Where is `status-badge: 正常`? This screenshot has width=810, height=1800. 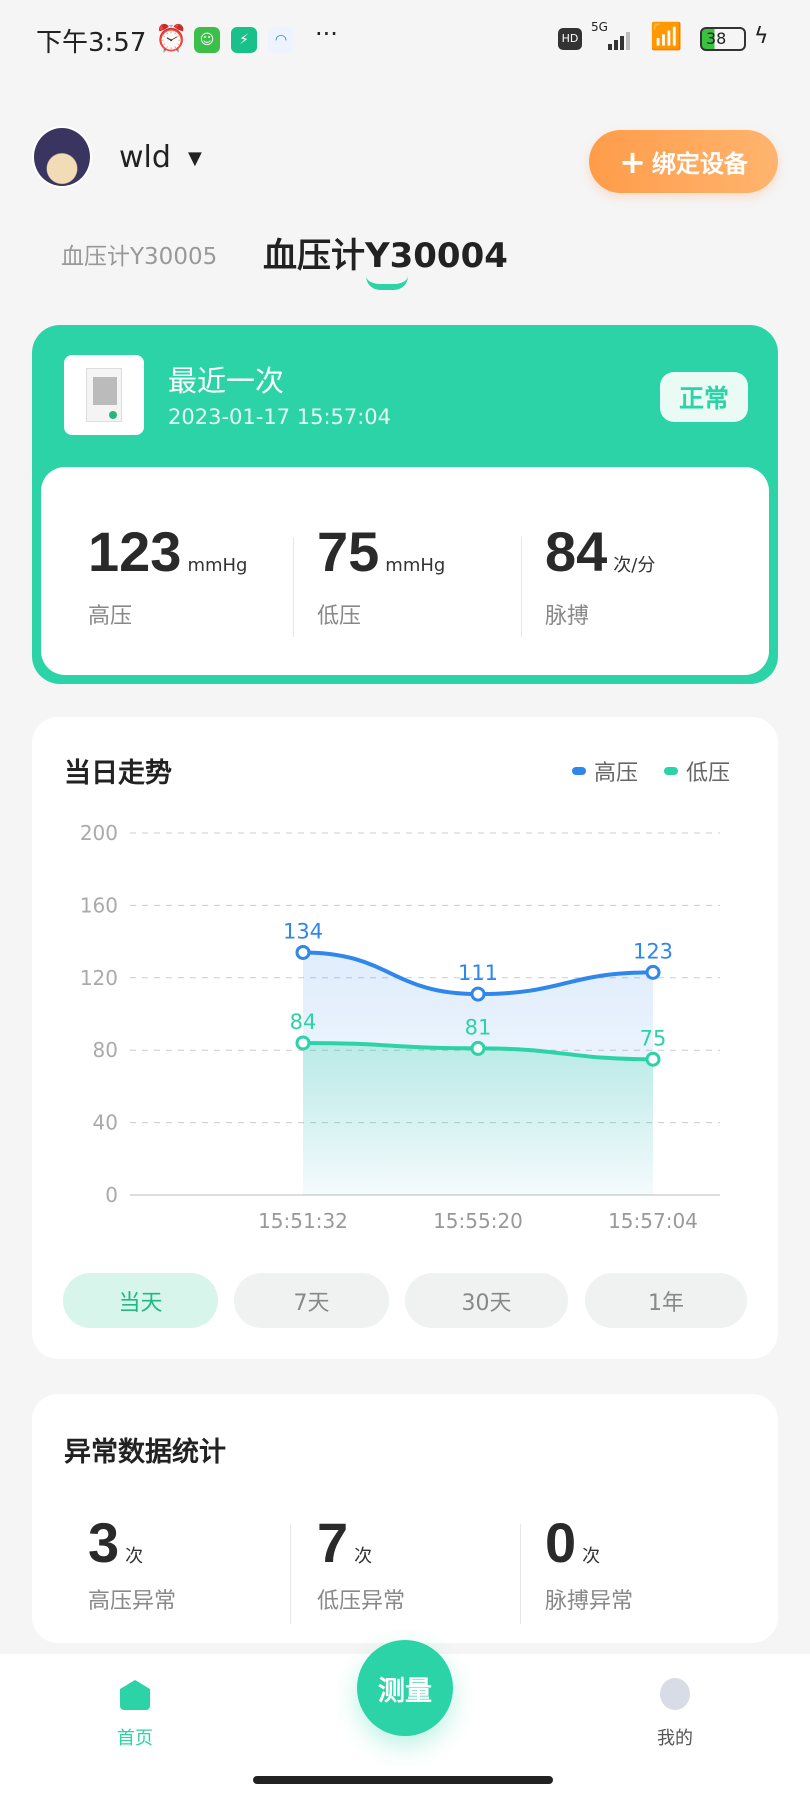 status-badge: 正常 is located at coordinates (704, 397).